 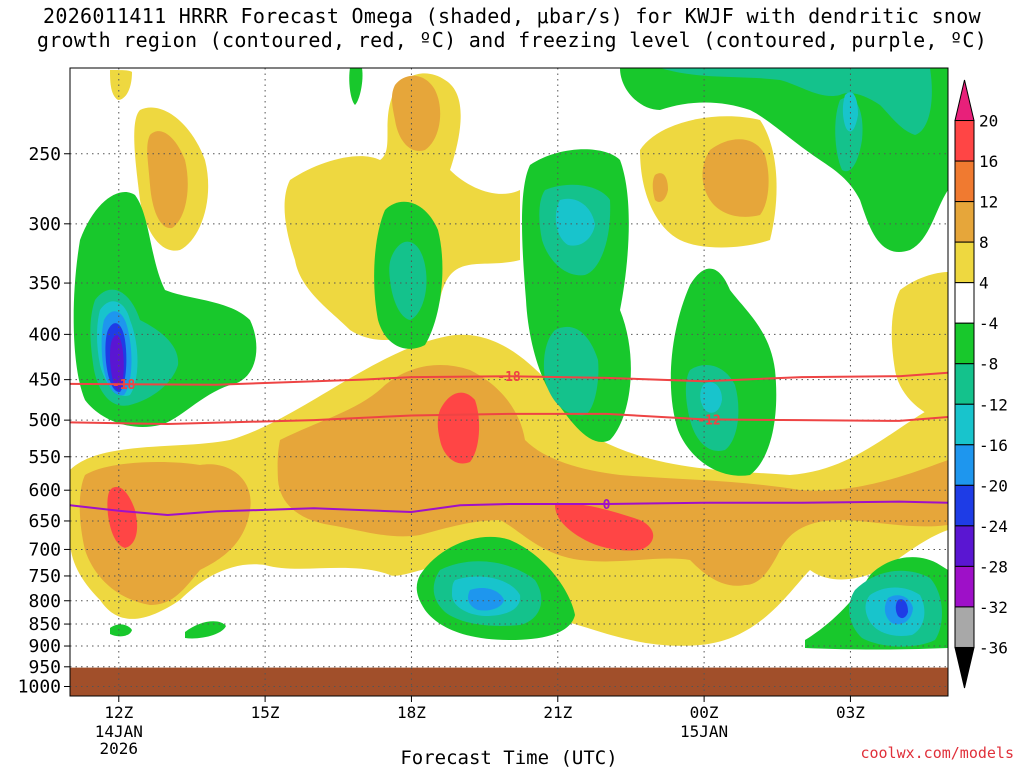 I want to click on y-tick-label: 750, so click(x=44, y=576).